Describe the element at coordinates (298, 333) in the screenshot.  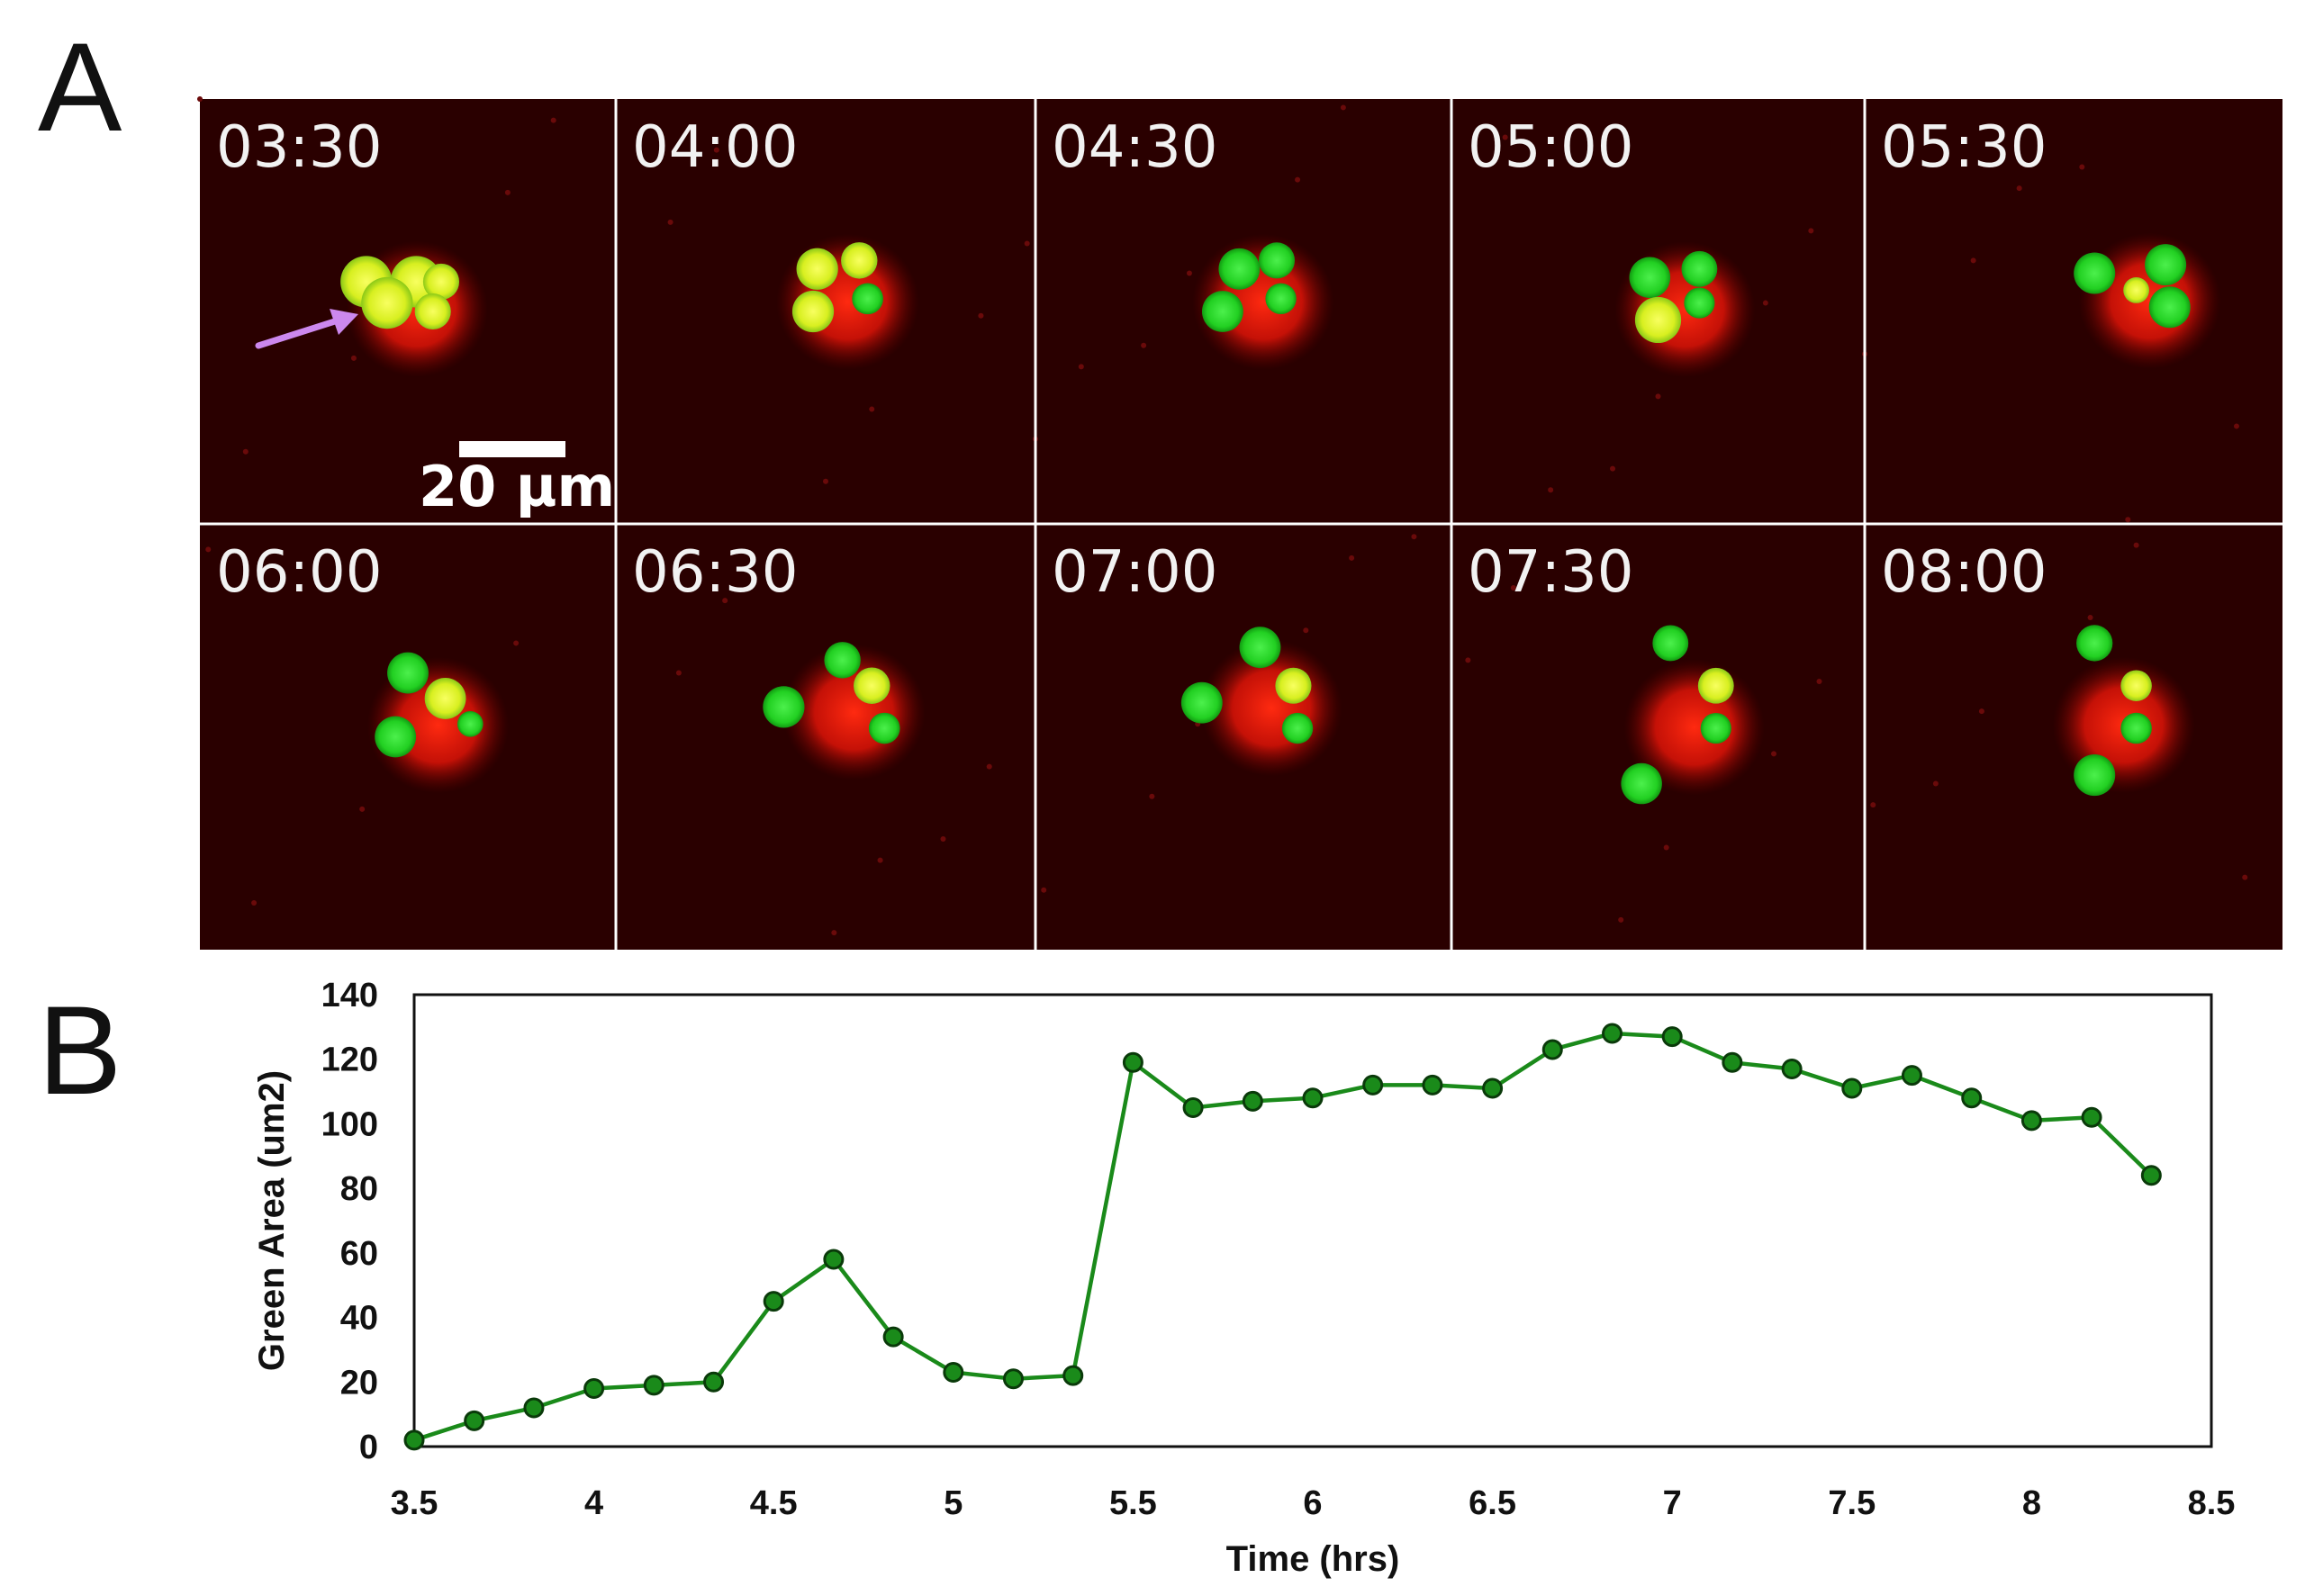
I see `pointer-arrow` at that location.